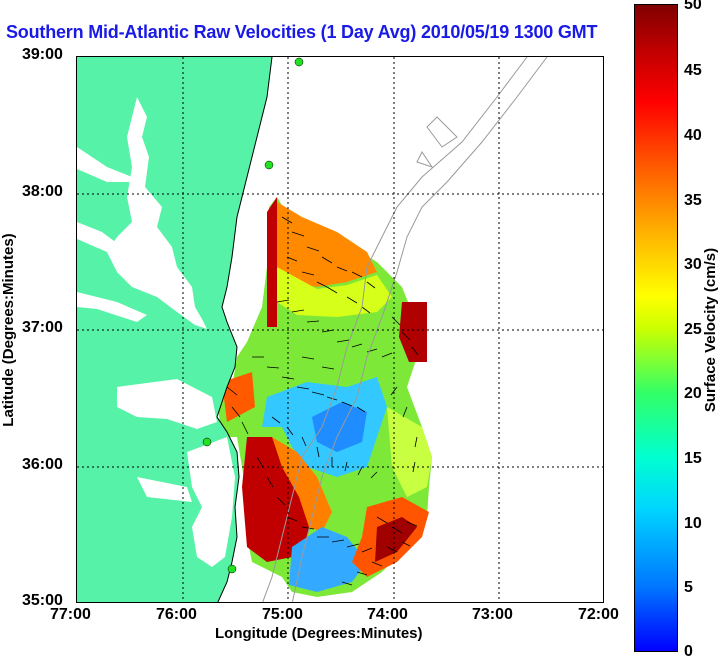 The image size is (724, 661). Describe the element at coordinates (492, 614) in the screenshot. I see `x-tick-label: 73:00` at that location.